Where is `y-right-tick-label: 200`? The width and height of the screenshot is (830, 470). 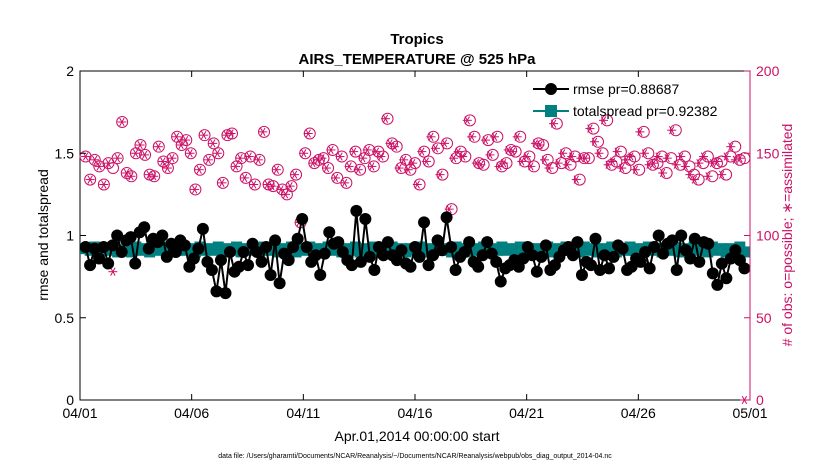 y-right-tick-label: 200 is located at coordinates (768, 71).